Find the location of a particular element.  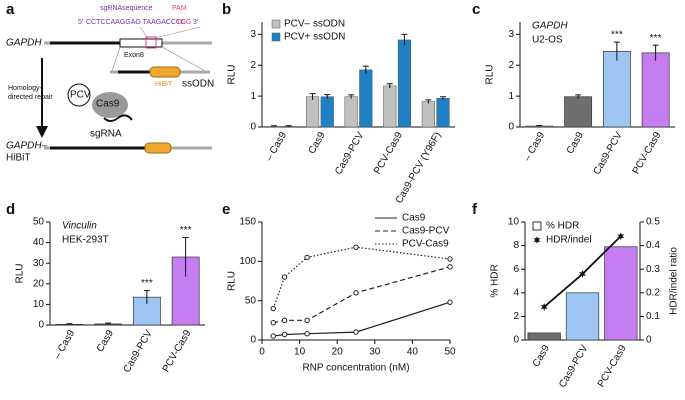

y-tick-label: 10 is located at coordinates (514, 222).